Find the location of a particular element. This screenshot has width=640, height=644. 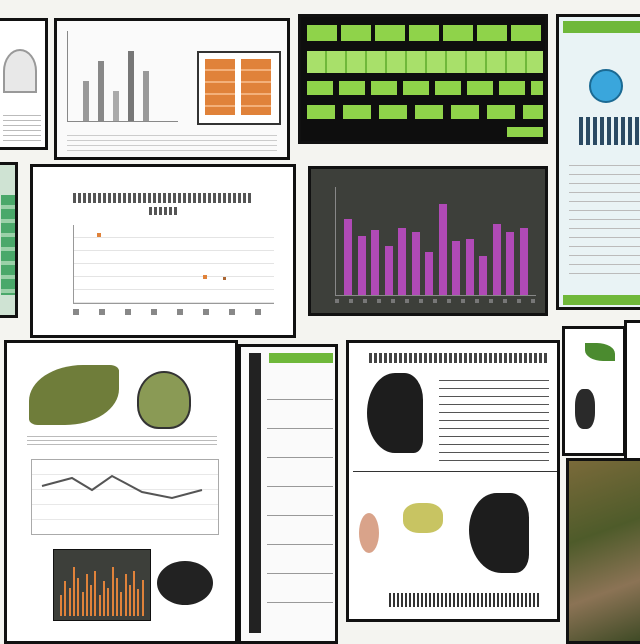

tile-terrain-photo is located at coordinates (603, 551).